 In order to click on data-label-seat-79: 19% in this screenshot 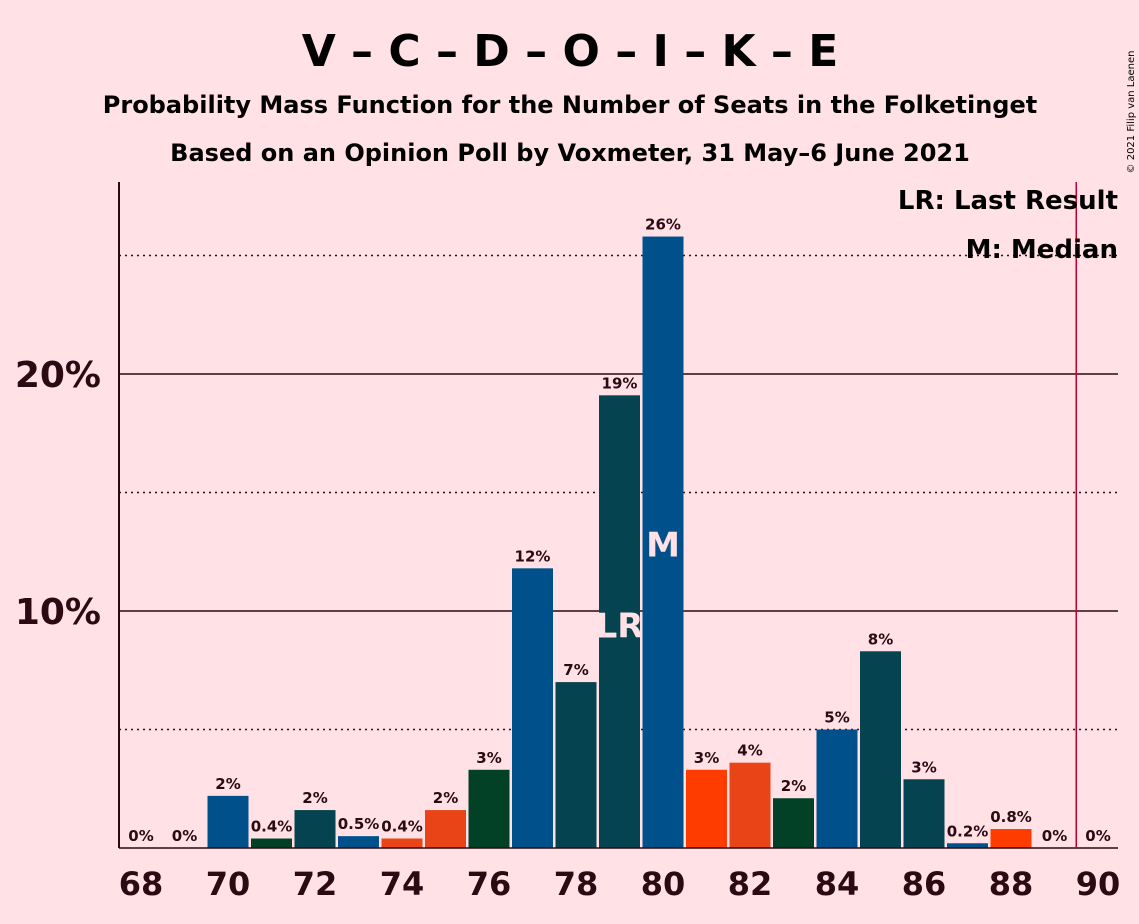, I will do `click(620, 383)`.